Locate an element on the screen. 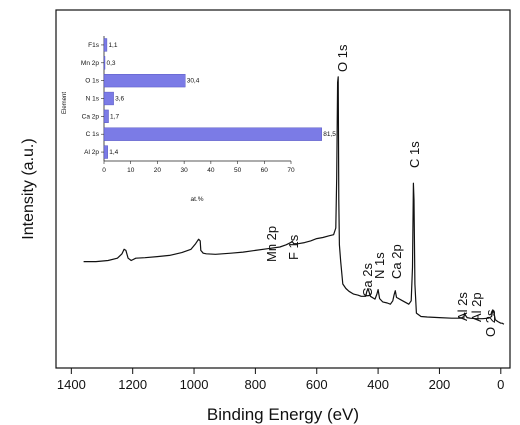 Image resolution: width=520 pixels, height=425 pixels. inset-category-label: N 1s is located at coordinates (93, 99).